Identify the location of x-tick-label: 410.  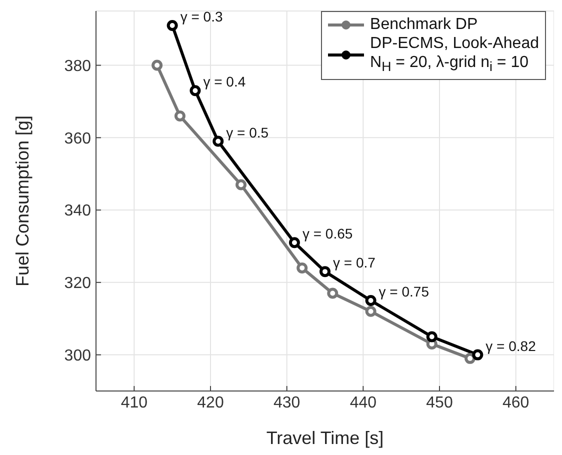
(134, 403).